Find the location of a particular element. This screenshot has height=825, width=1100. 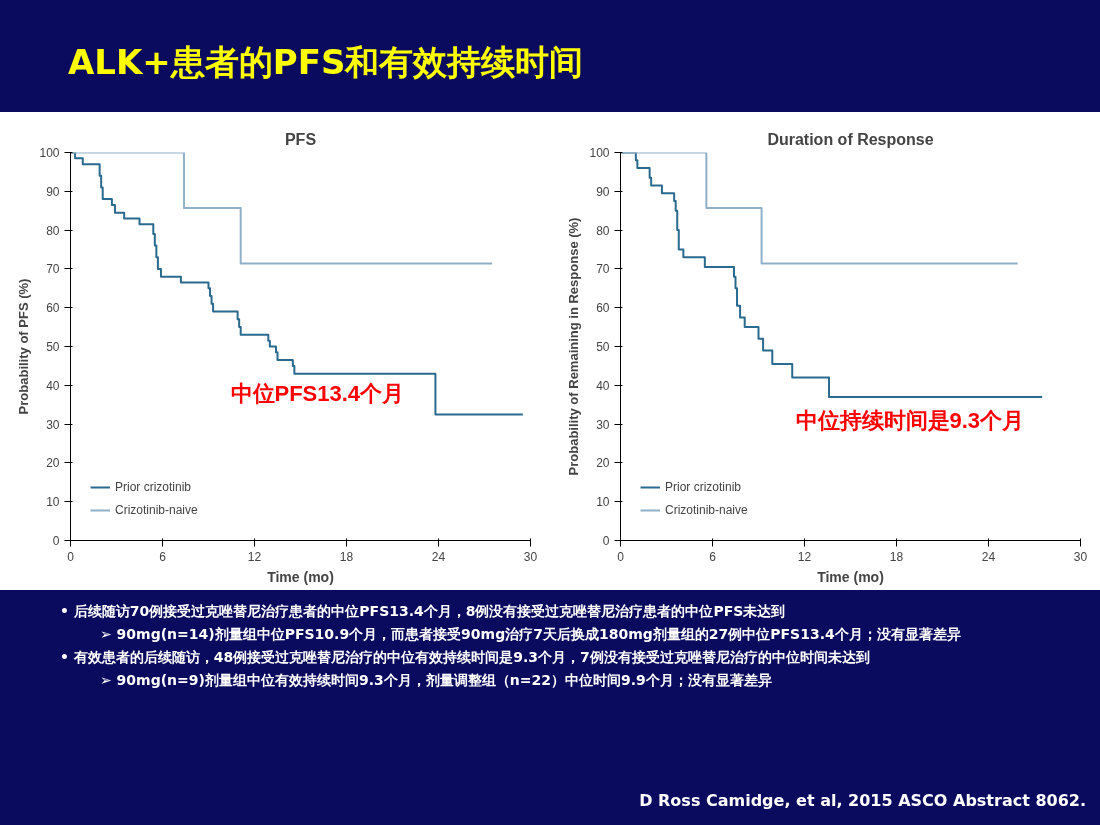

text: • 有效患者的后续随访，48例接受过克唑替尼治疗的中位有效持续时间是9.3个月，7例没有接受过克唑替尼治疗的中位时间未达到 is located at coordinates (465, 657).